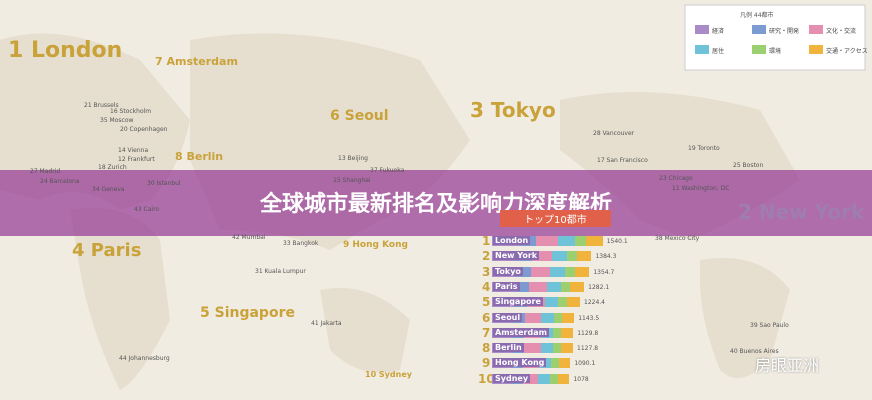 This screenshot has width=872, height=400. Describe the element at coordinates (604, 272) in the screenshot. I see `rank-score: 1354.7` at that location.